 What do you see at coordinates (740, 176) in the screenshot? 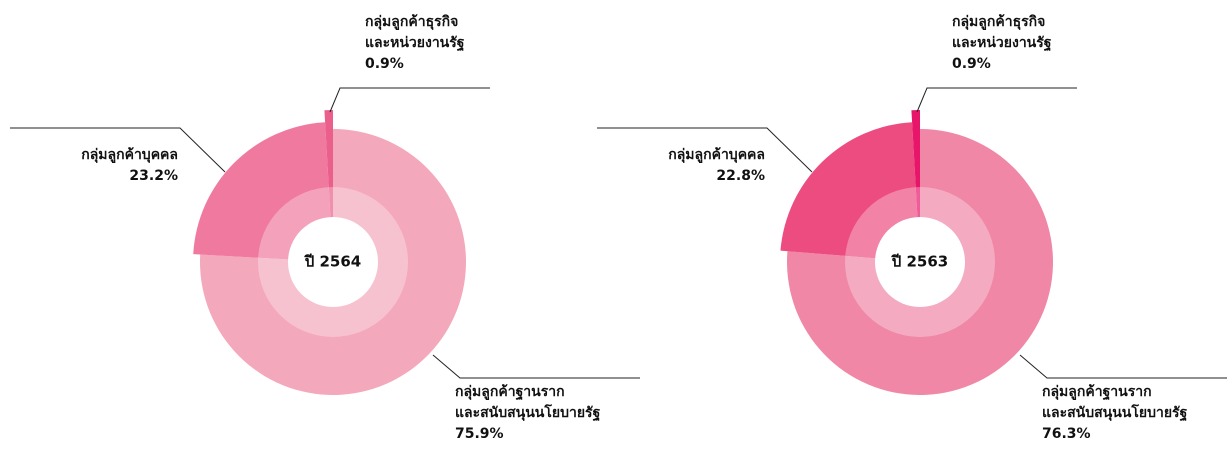
I see `value-label: 22.8%` at bounding box center [740, 176].